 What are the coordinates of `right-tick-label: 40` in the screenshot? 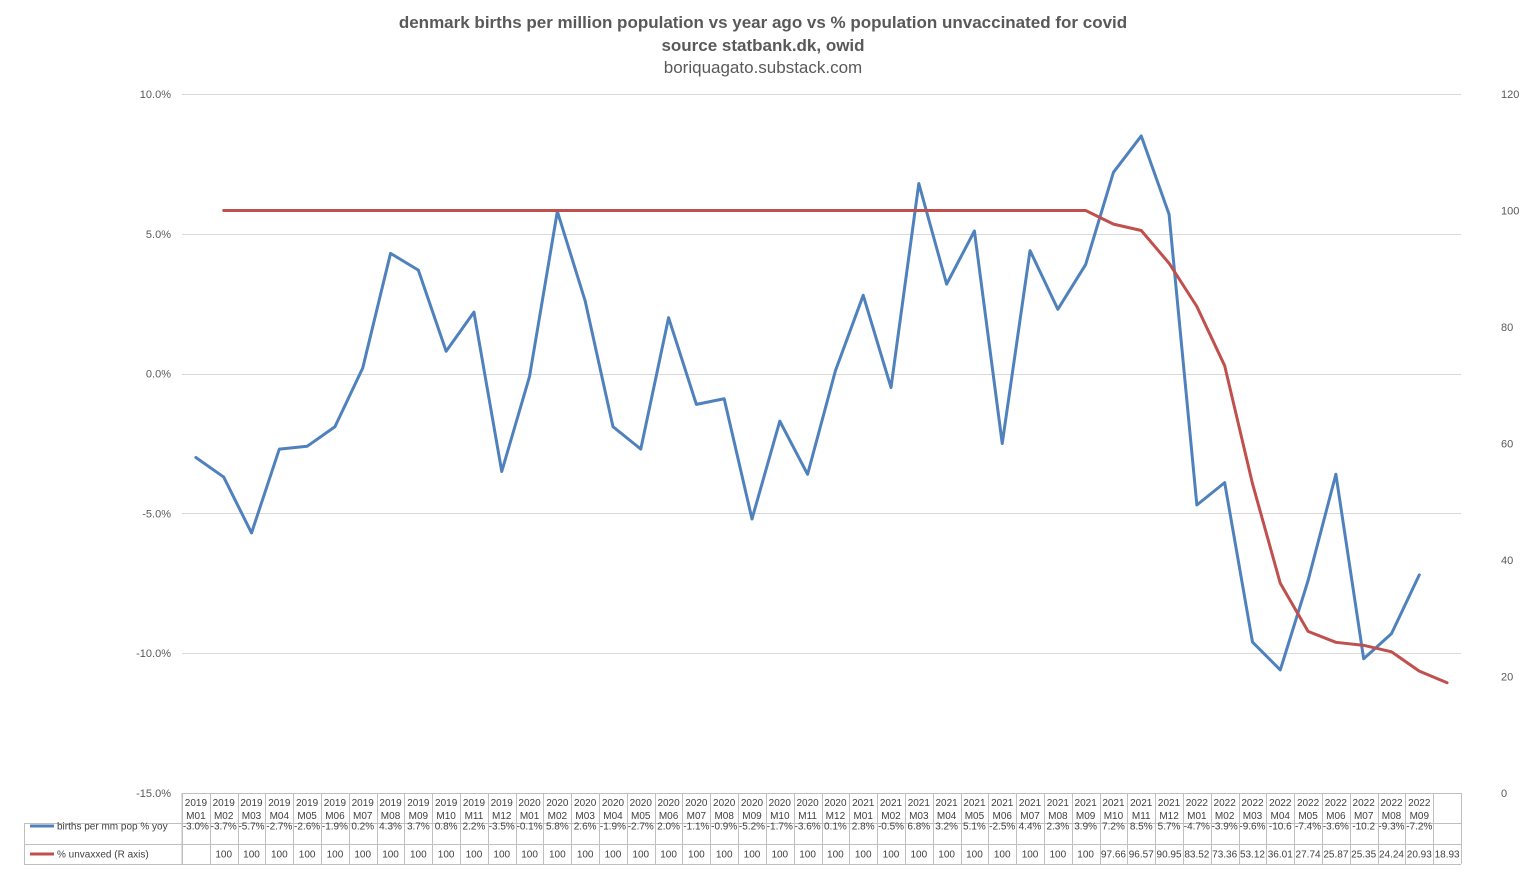 It's located at (1507, 561).